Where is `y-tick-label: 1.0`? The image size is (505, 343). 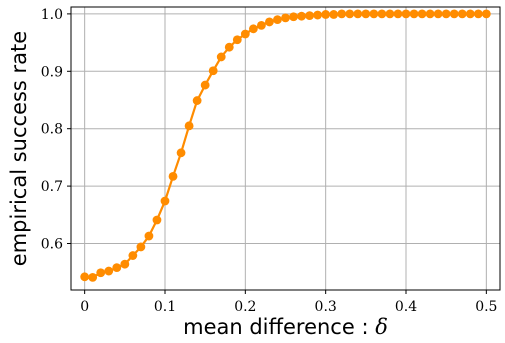
y-tick-label: 1.0 is located at coordinates (52, 15).